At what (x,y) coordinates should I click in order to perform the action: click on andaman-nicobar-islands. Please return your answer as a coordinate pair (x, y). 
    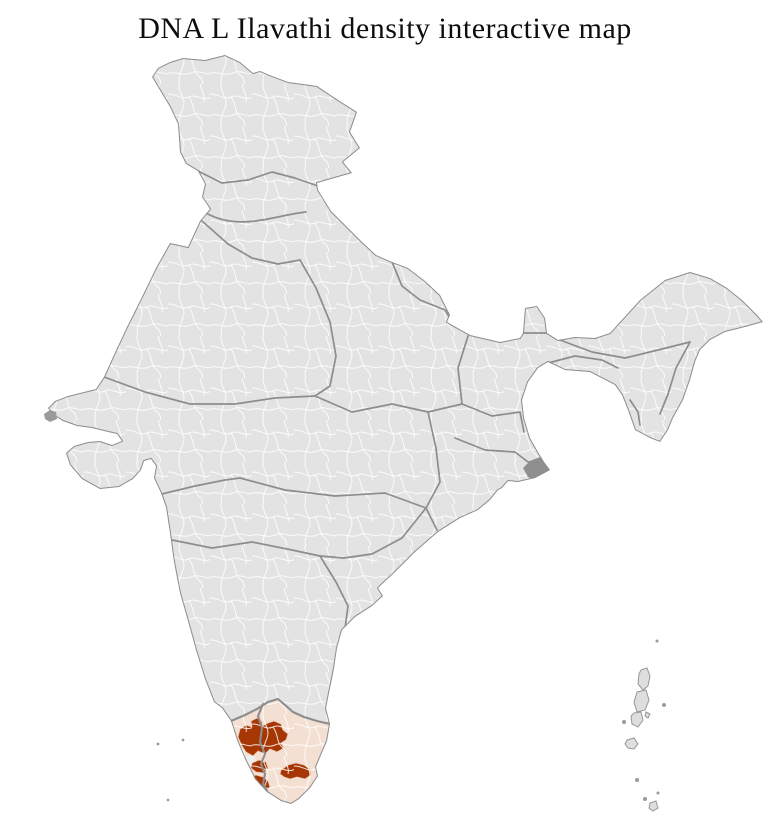
    Looking at the image, I should click on (644, 725).